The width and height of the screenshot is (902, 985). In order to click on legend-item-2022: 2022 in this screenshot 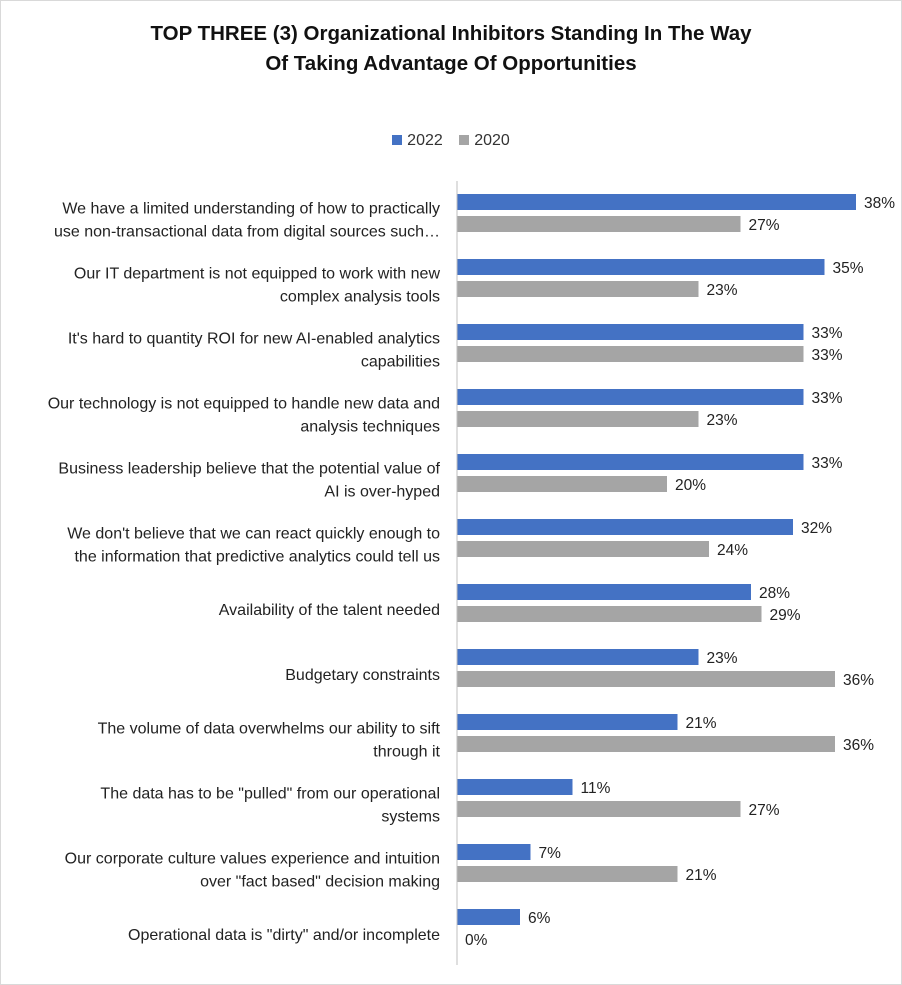, I will do `click(417, 141)`.